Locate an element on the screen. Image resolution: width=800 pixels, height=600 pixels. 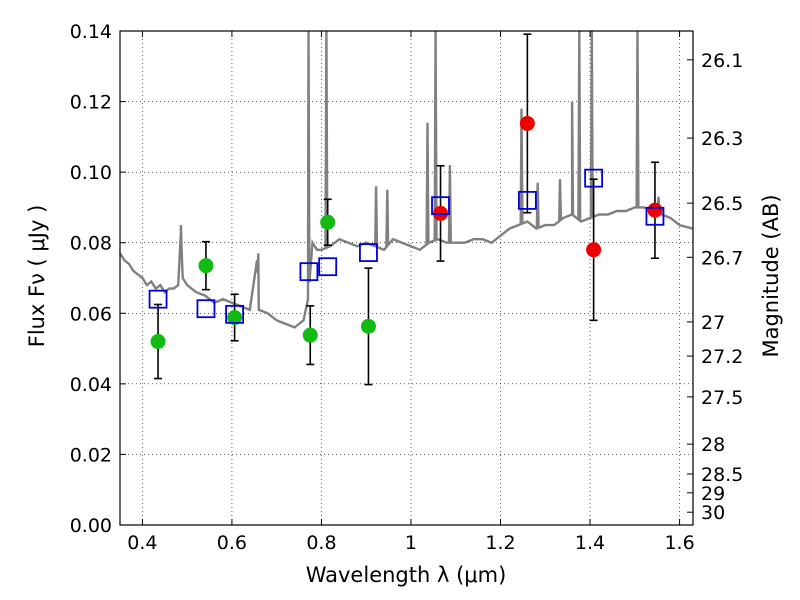
mag-tick-label: 30 is located at coordinates (713, 513).